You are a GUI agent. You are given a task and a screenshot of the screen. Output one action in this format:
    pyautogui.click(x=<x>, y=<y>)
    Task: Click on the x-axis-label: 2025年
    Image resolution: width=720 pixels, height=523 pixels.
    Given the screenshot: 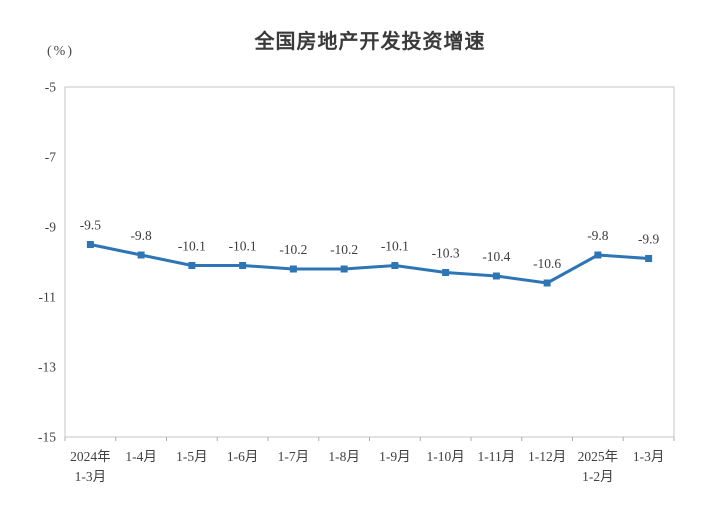 What is the action you would take?
    pyautogui.click(x=598, y=456)
    